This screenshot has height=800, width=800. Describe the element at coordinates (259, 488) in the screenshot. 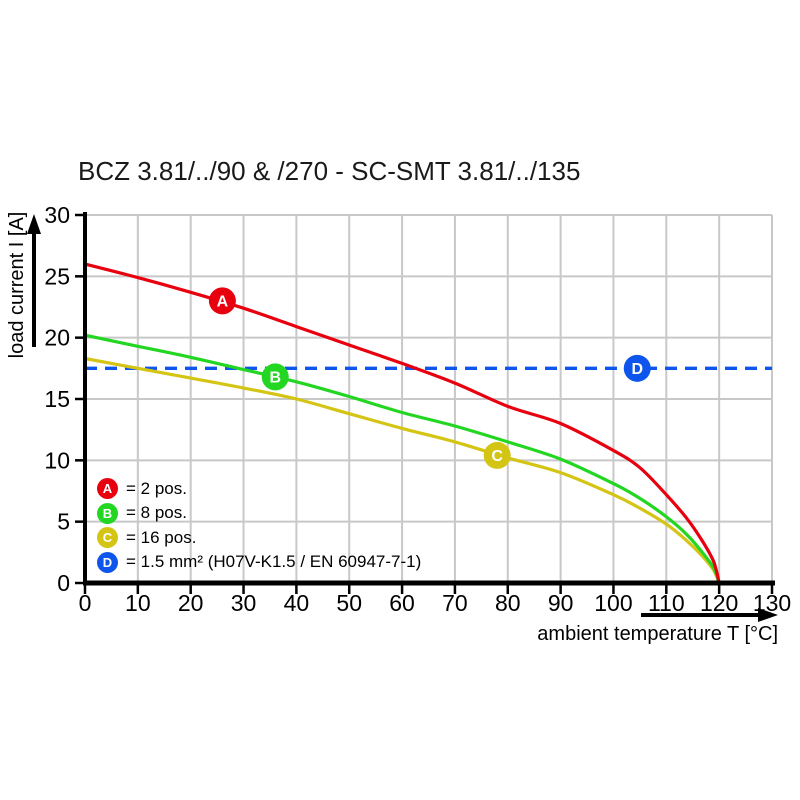

I see `legend-item-a: A = 2 pos.` at that location.